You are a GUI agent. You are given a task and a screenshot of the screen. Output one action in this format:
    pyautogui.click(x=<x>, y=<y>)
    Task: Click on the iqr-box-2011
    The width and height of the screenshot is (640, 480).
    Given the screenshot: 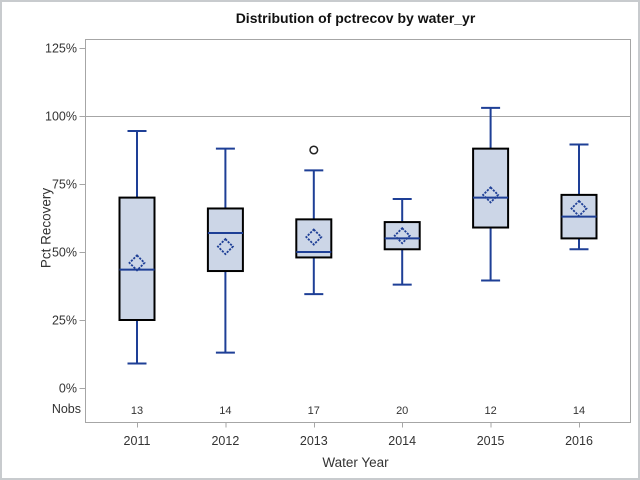 What is the action you would take?
    pyautogui.click(x=137, y=259)
    